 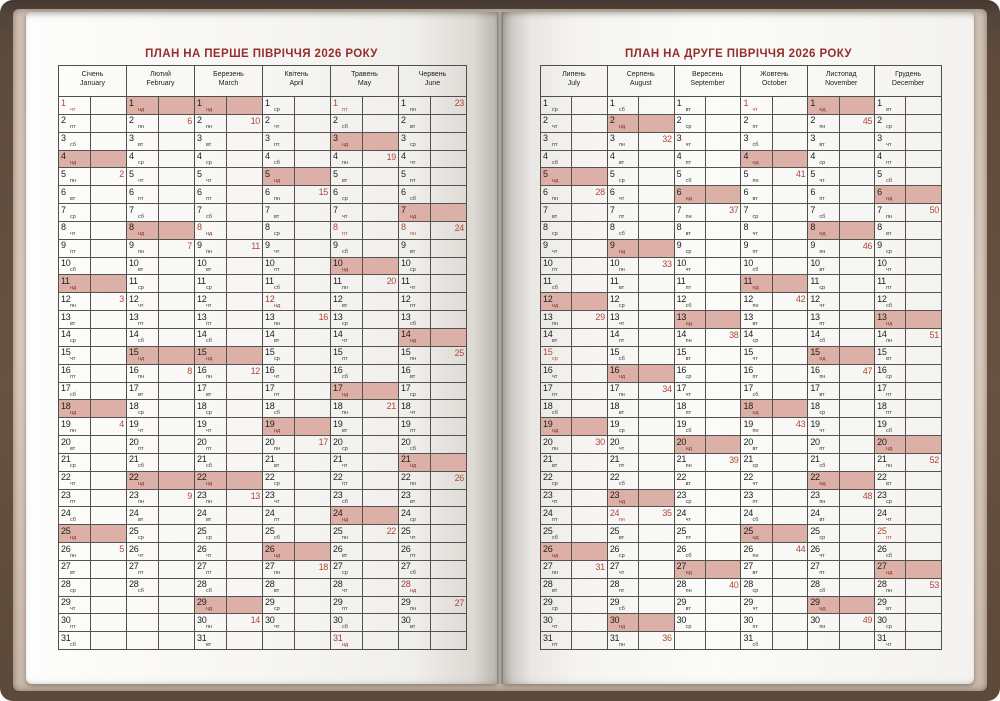 What do you see at coordinates (707, 391) in the screenshot?
I see `day-row: 17 чт` at bounding box center [707, 391].